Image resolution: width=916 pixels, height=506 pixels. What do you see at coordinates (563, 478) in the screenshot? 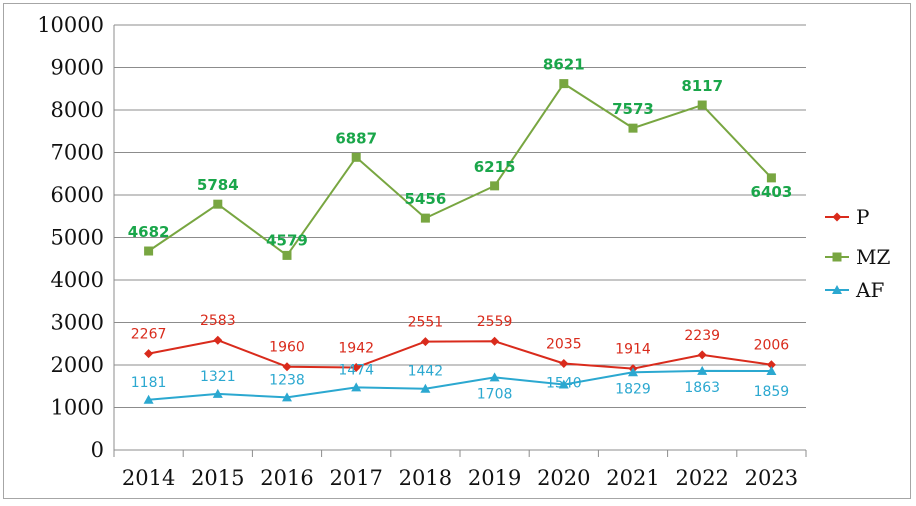
I see `x-tick-label: 2020` at bounding box center [563, 478].